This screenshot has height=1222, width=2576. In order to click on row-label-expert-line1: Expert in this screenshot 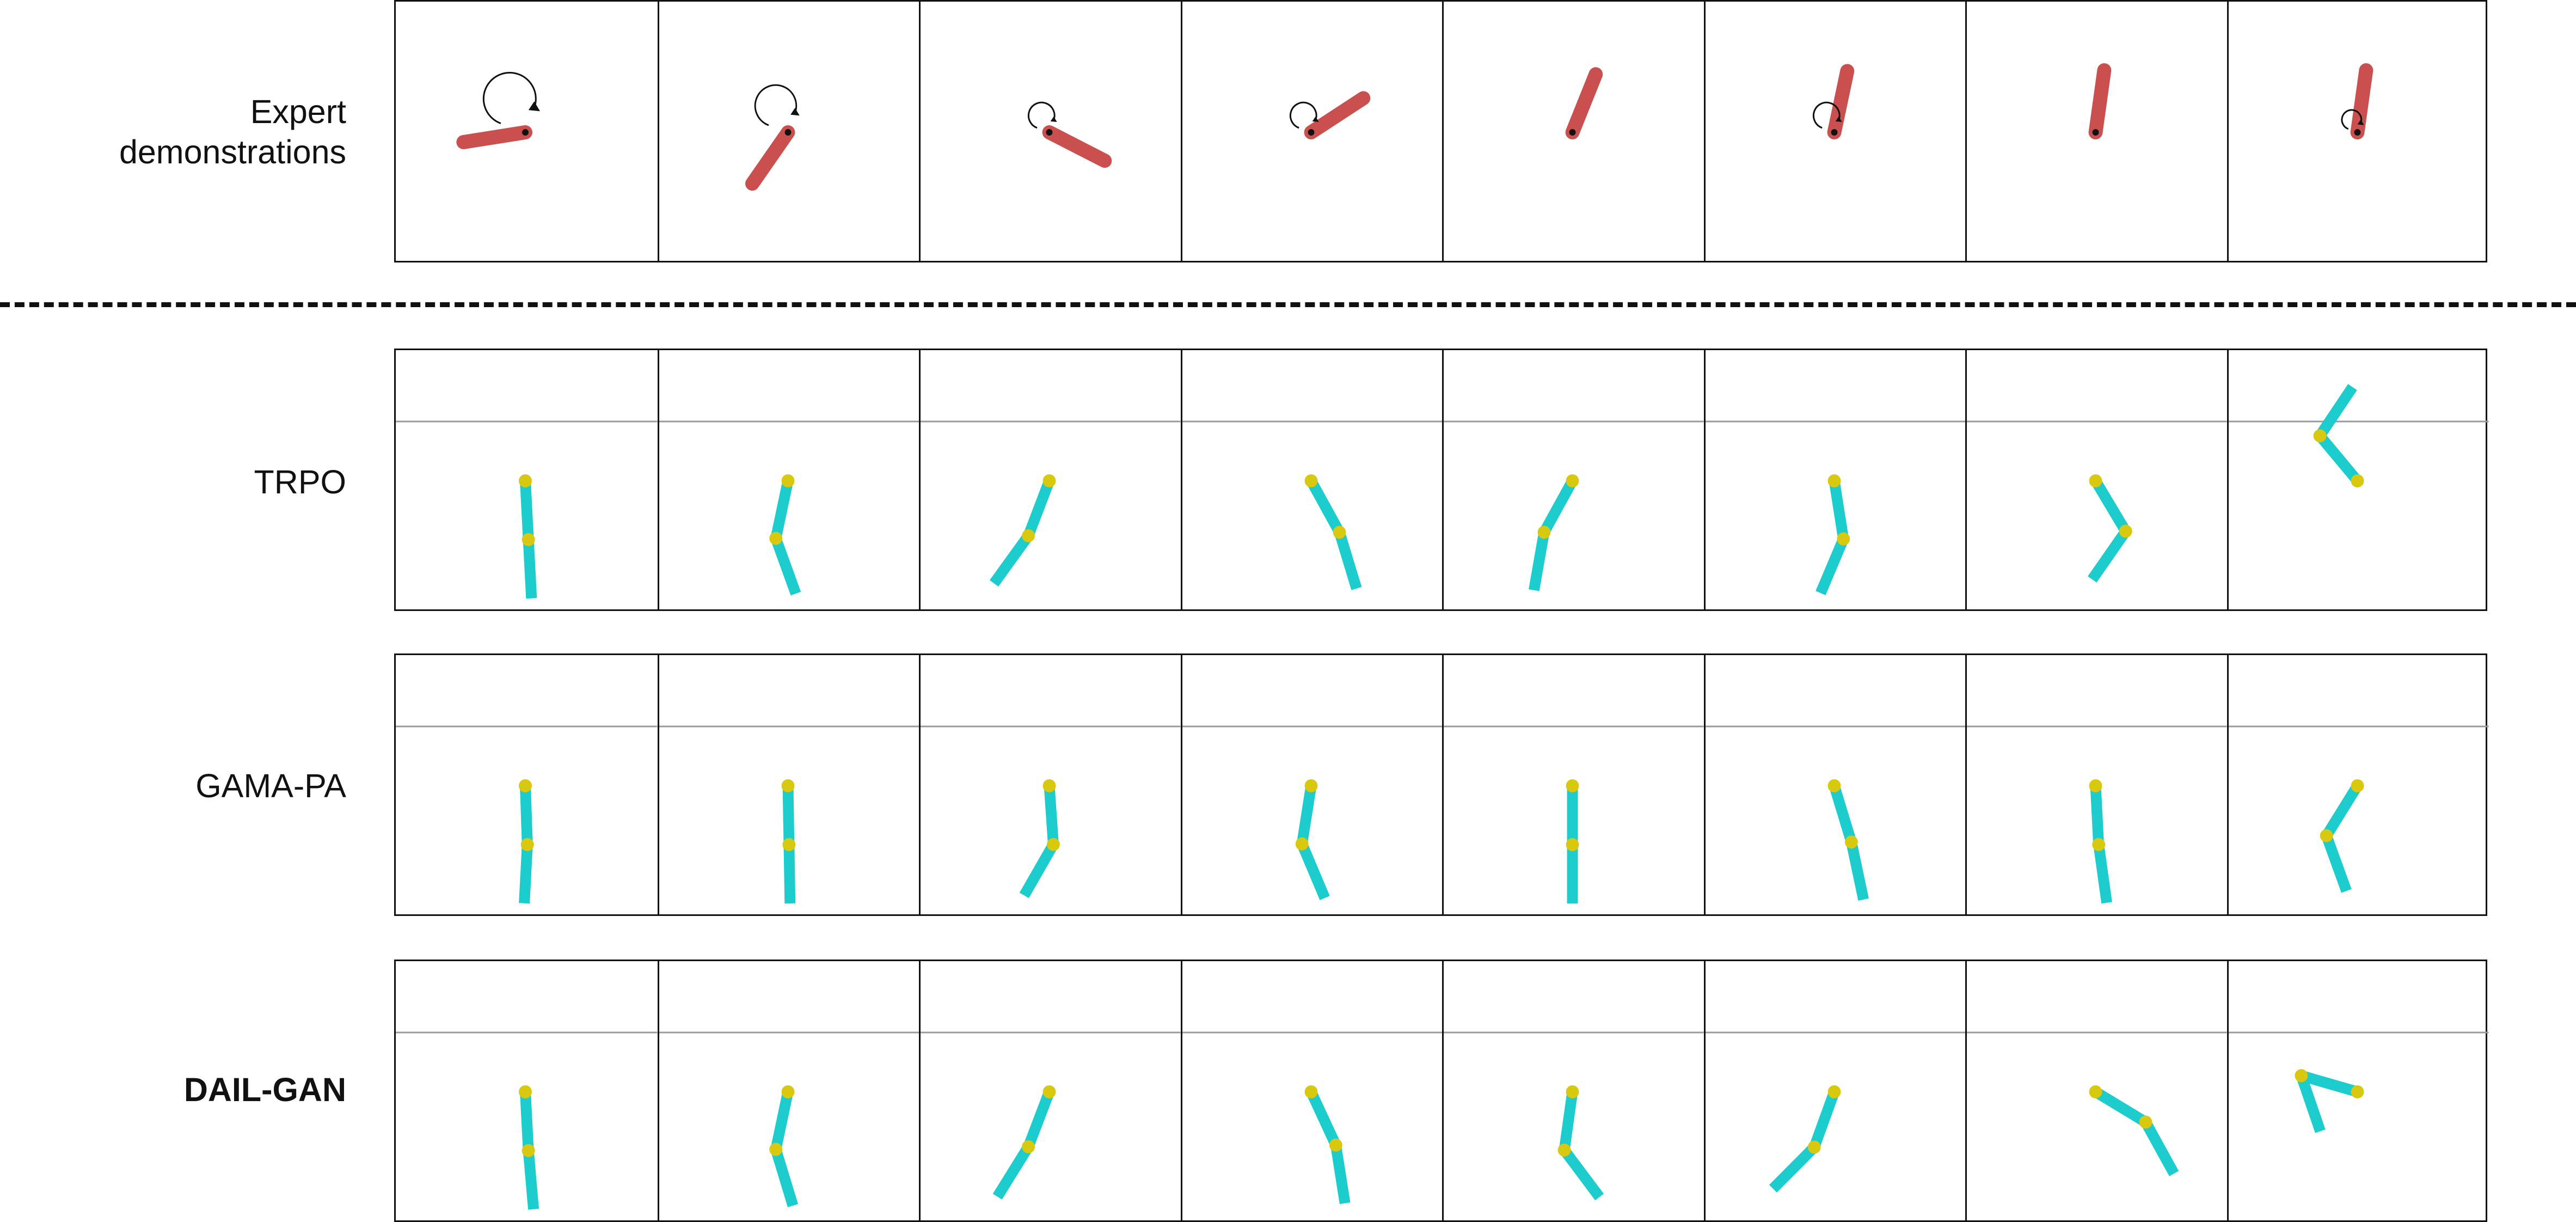, I will do `click(298, 111)`.